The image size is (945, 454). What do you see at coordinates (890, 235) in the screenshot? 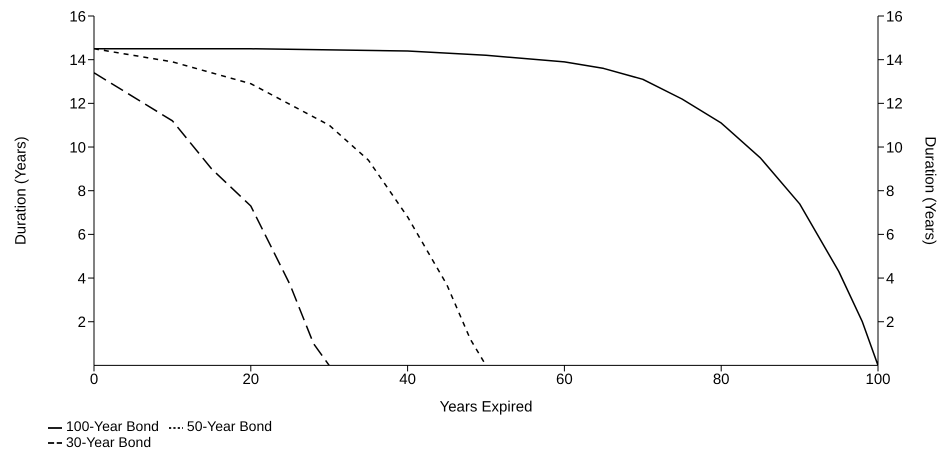
I see `y2-tick-label: 6` at bounding box center [890, 235].